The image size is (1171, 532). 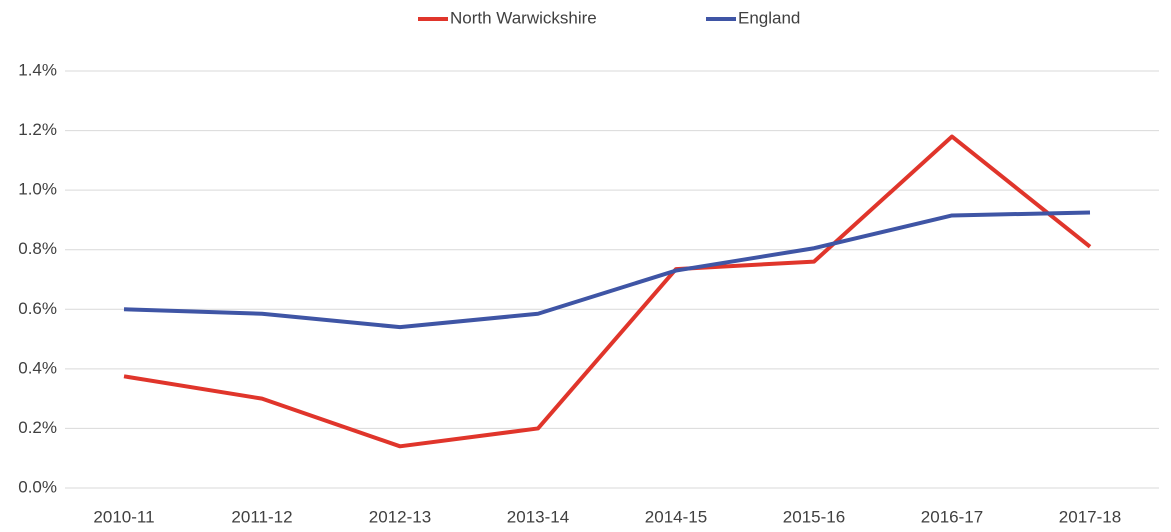 I want to click on x-tick-label: 2010-11, so click(x=123, y=516).